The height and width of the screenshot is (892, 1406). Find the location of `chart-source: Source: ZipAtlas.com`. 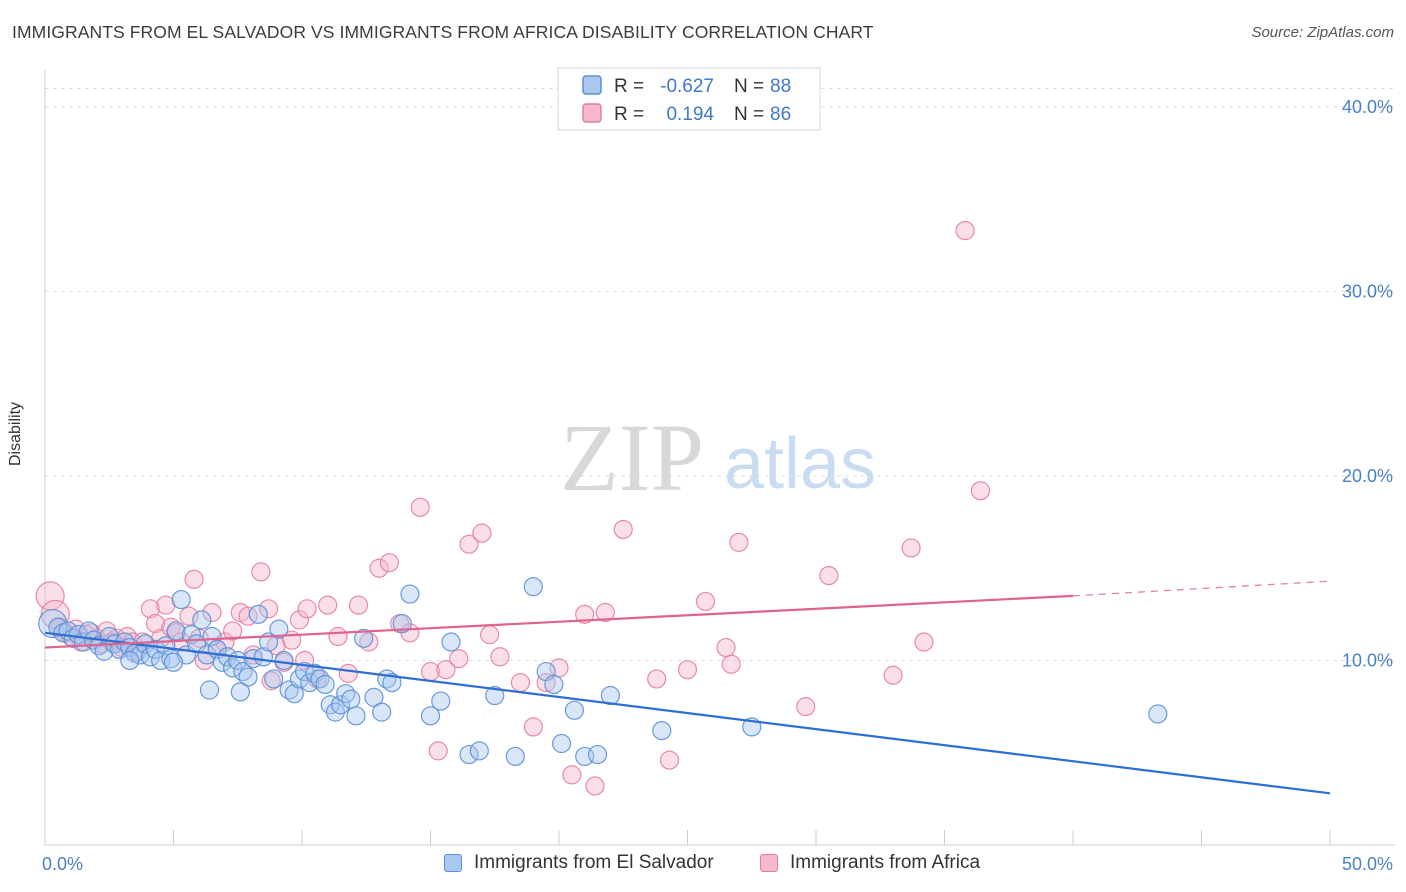

chart-source: Source: ZipAtlas.com is located at coordinates (1322, 32).